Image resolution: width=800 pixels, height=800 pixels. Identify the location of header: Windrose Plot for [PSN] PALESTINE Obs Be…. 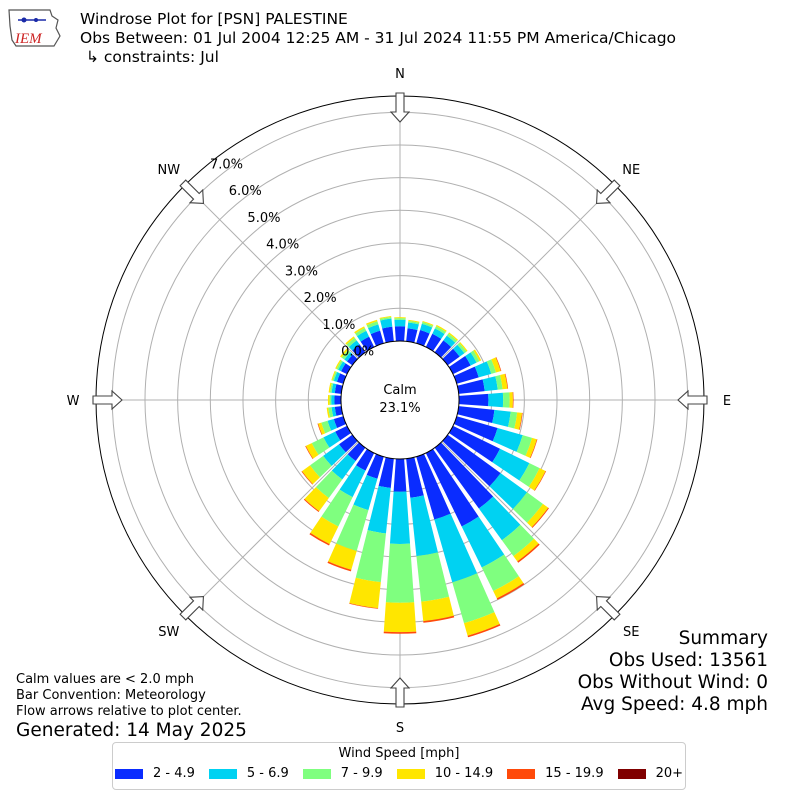
(378, 38).